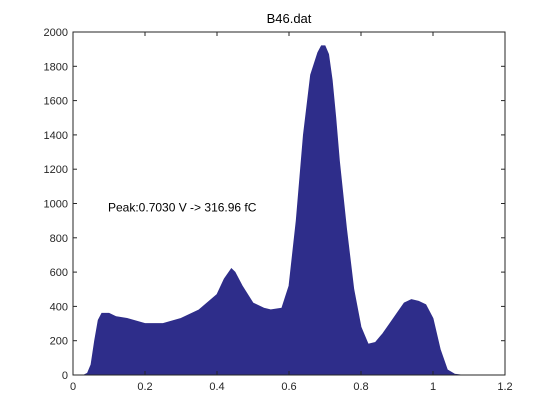 The width and height of the screenshot is (560, 420). What do you see at coordinates (59, 342) in the screenshot?
I see `y-tick-label: 200` at bounding box center [59, 342].